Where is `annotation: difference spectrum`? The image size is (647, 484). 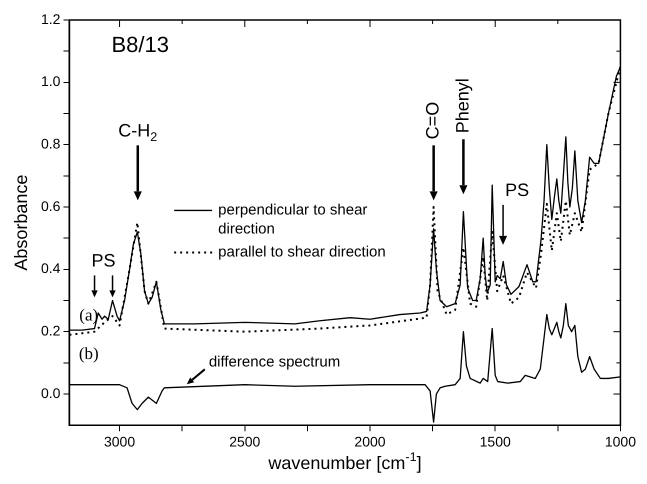
annotation: difference spectrum is located at coordinates (274, 361).